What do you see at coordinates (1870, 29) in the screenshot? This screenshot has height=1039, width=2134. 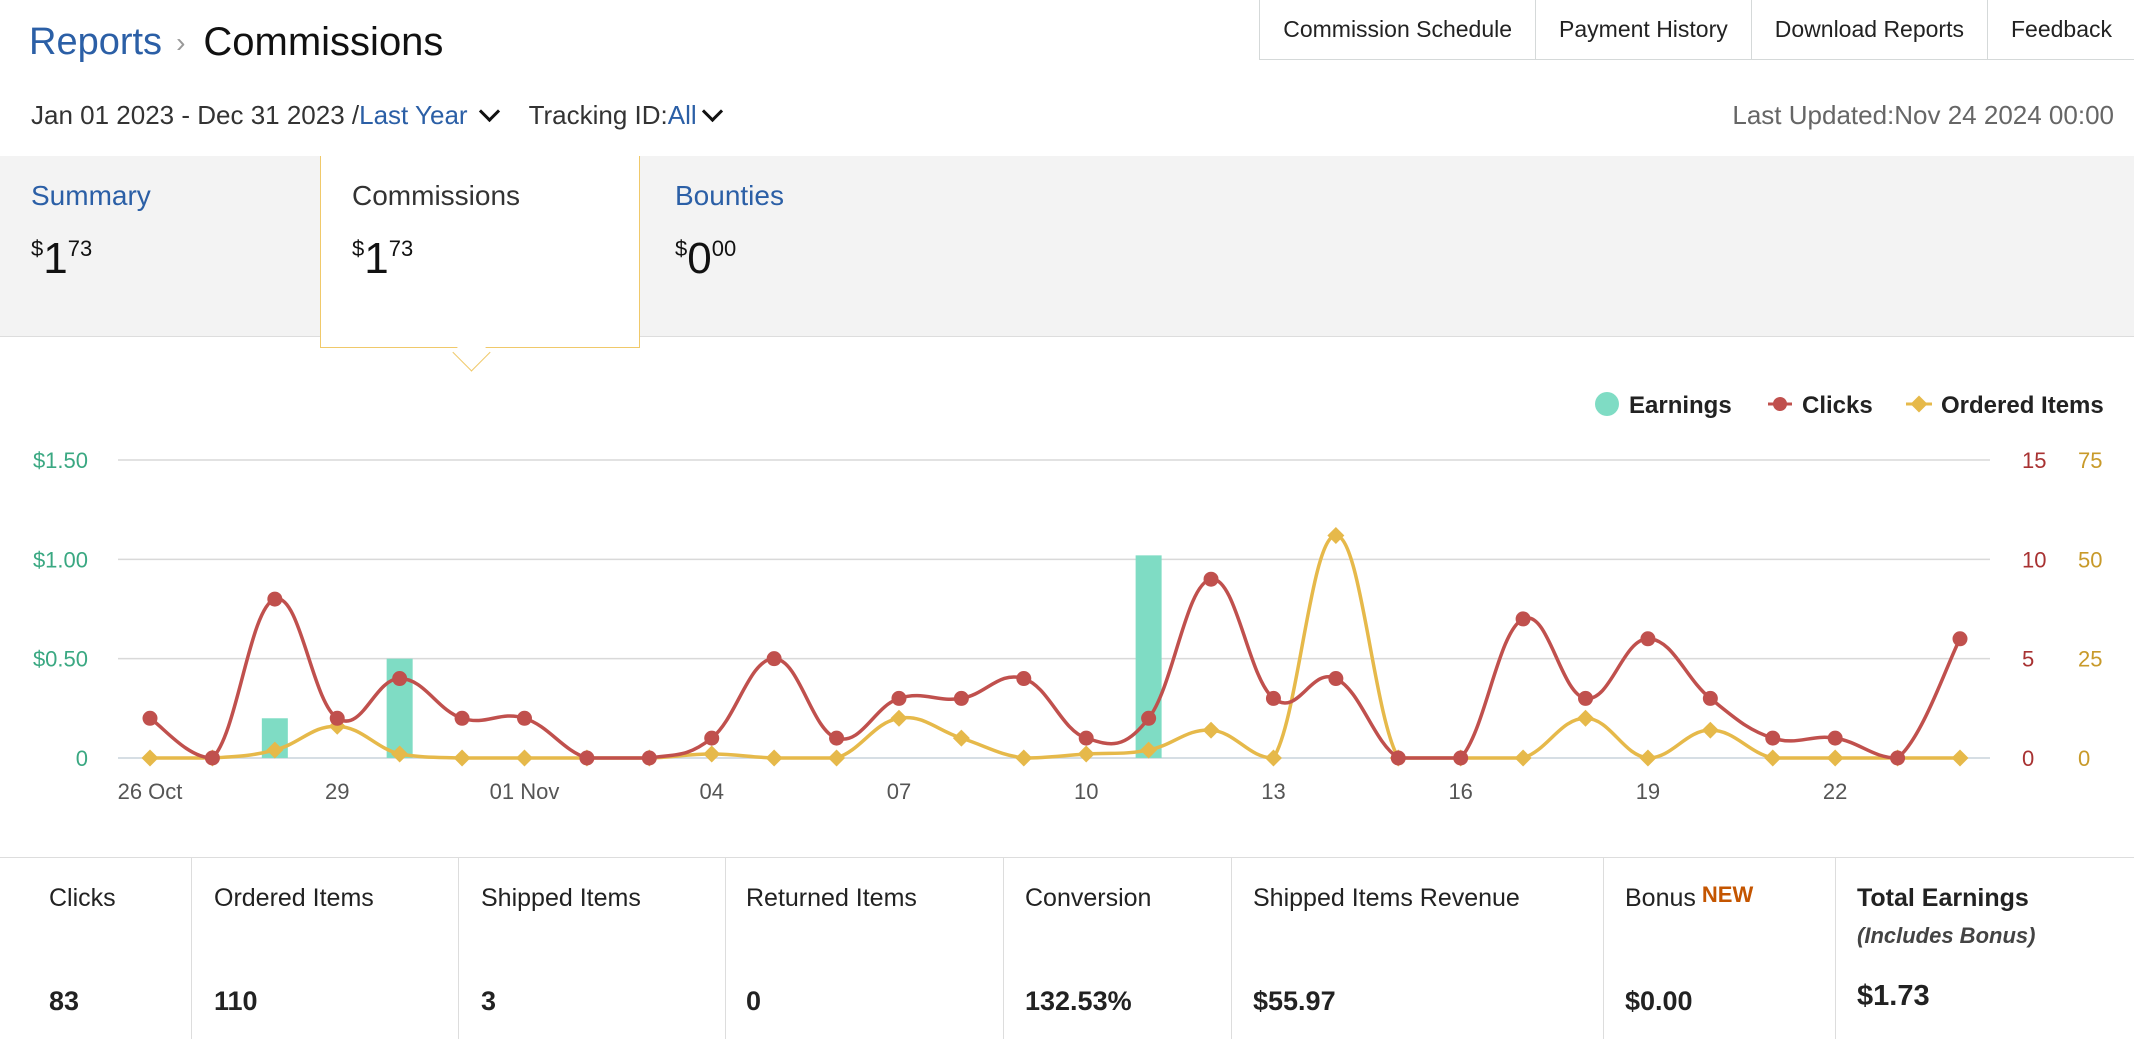 I see `download-reports-link: Download Reports` at bounding box center [1870, 29].